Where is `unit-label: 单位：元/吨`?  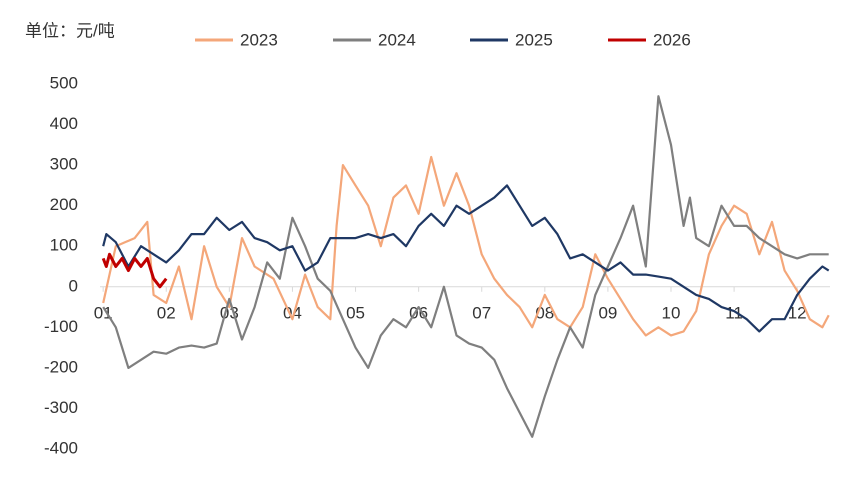 unit-label: 单位：元/吨 is located at coordinates (70, 30).